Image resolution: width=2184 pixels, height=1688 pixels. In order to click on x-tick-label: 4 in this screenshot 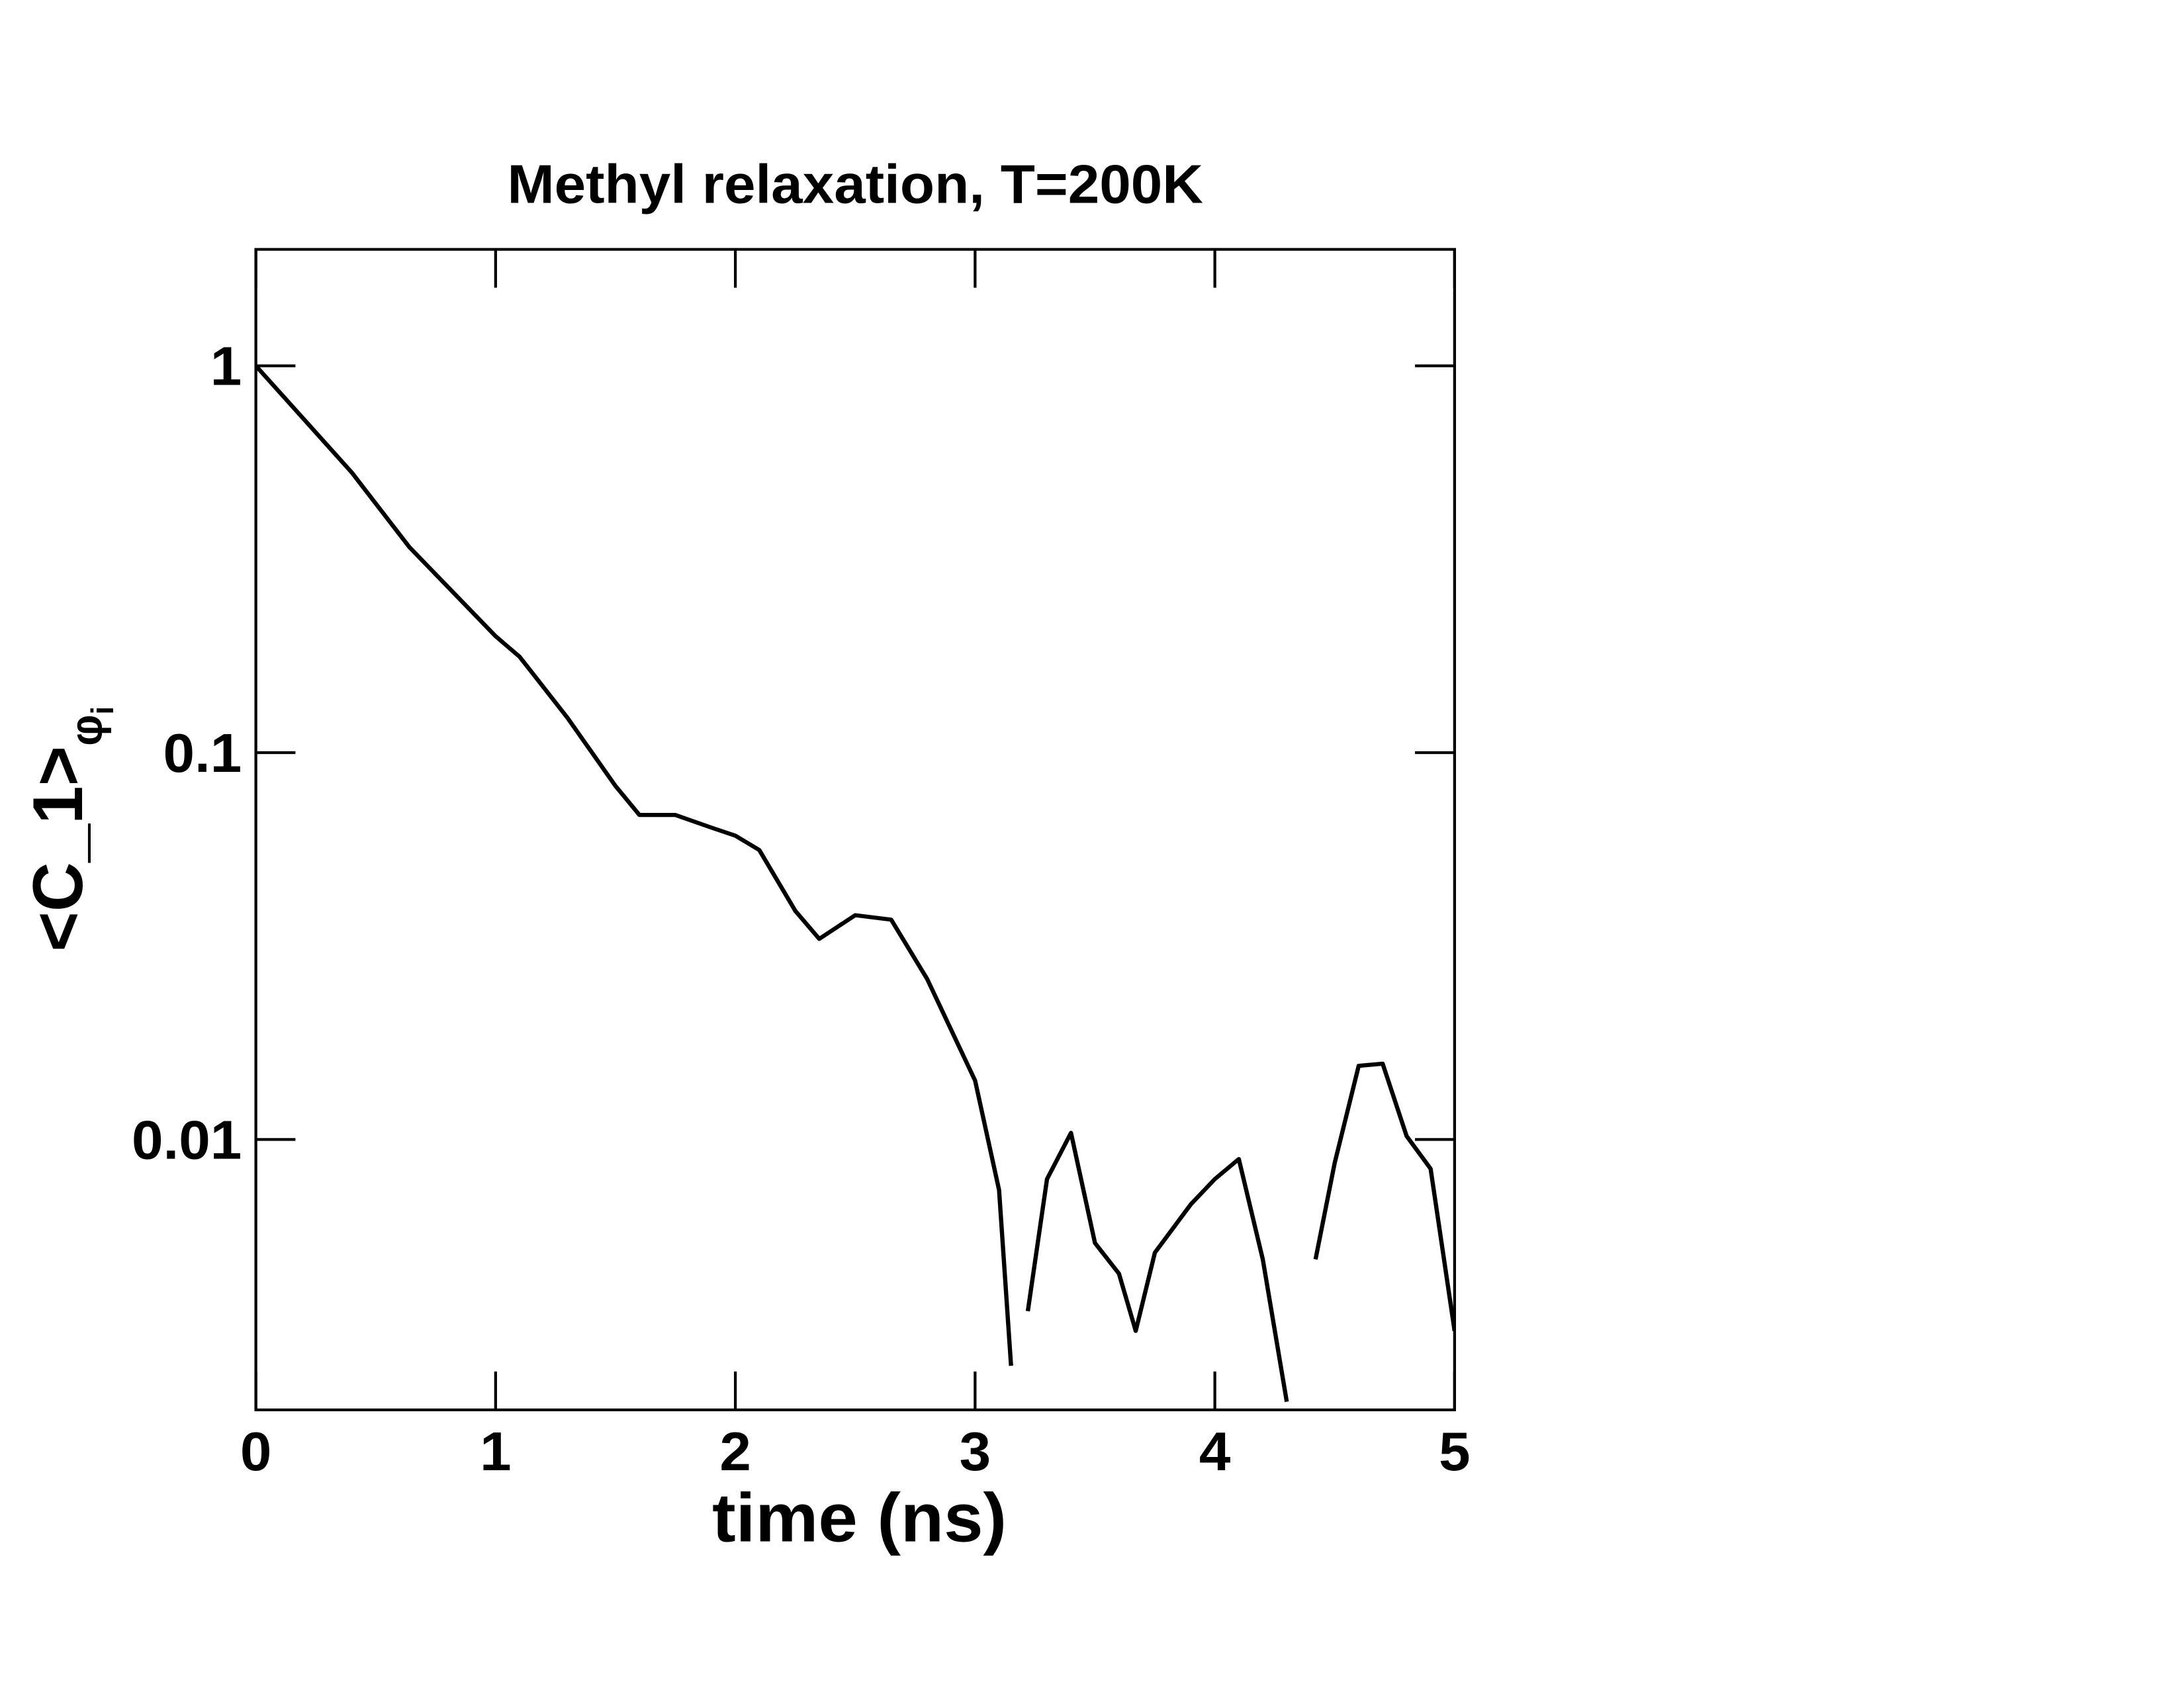, I will do `click(1215, 1451)`.